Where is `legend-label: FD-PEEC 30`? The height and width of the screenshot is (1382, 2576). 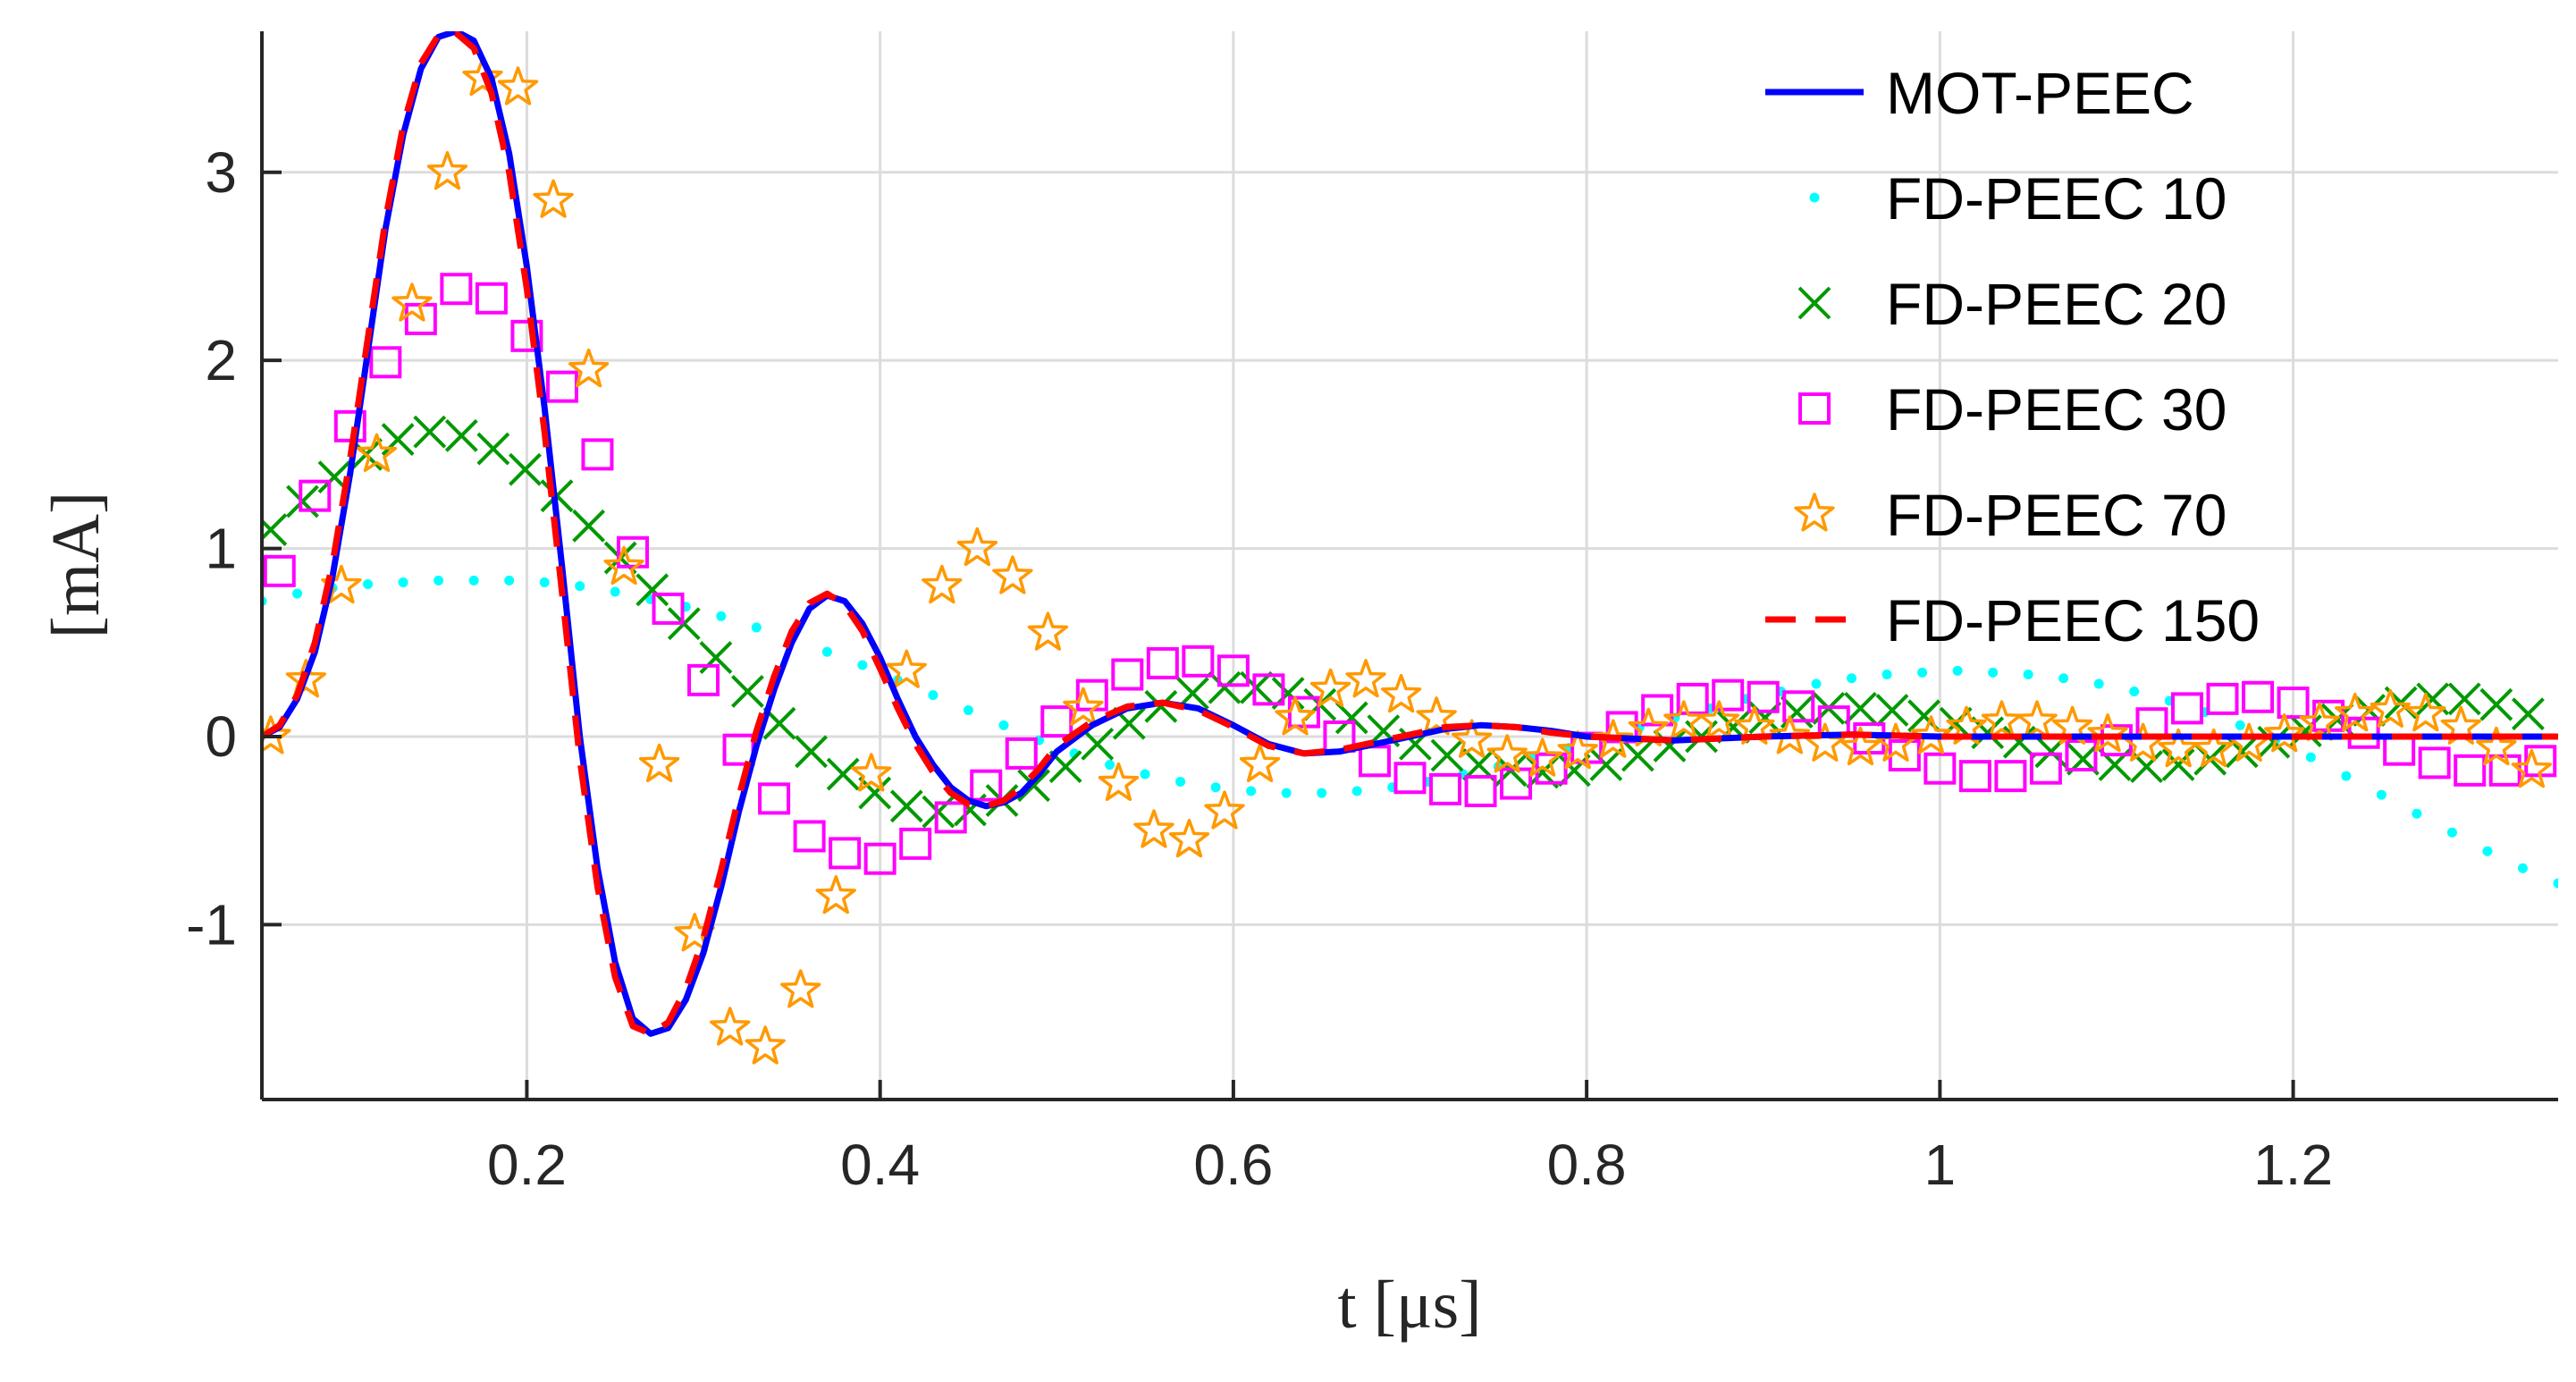 legend-label: FD-PEEC 30 is located at coordinates (2056, 409).